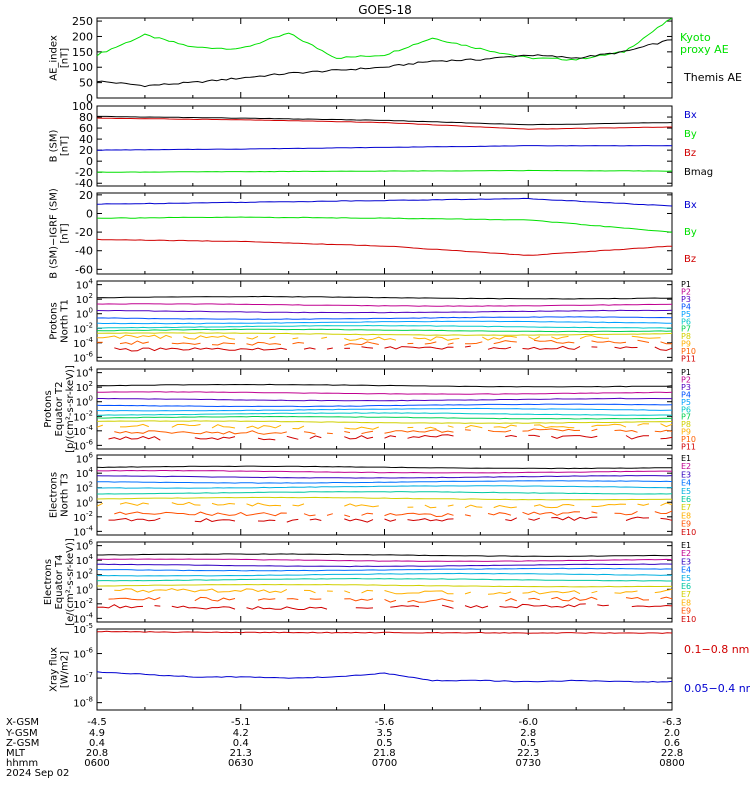 The width and height of the screenshot is (750, 804). Describe the element at coordinates (83, 703) in the screenshot. I see `ytick-label-xray: 10-8` at that location.